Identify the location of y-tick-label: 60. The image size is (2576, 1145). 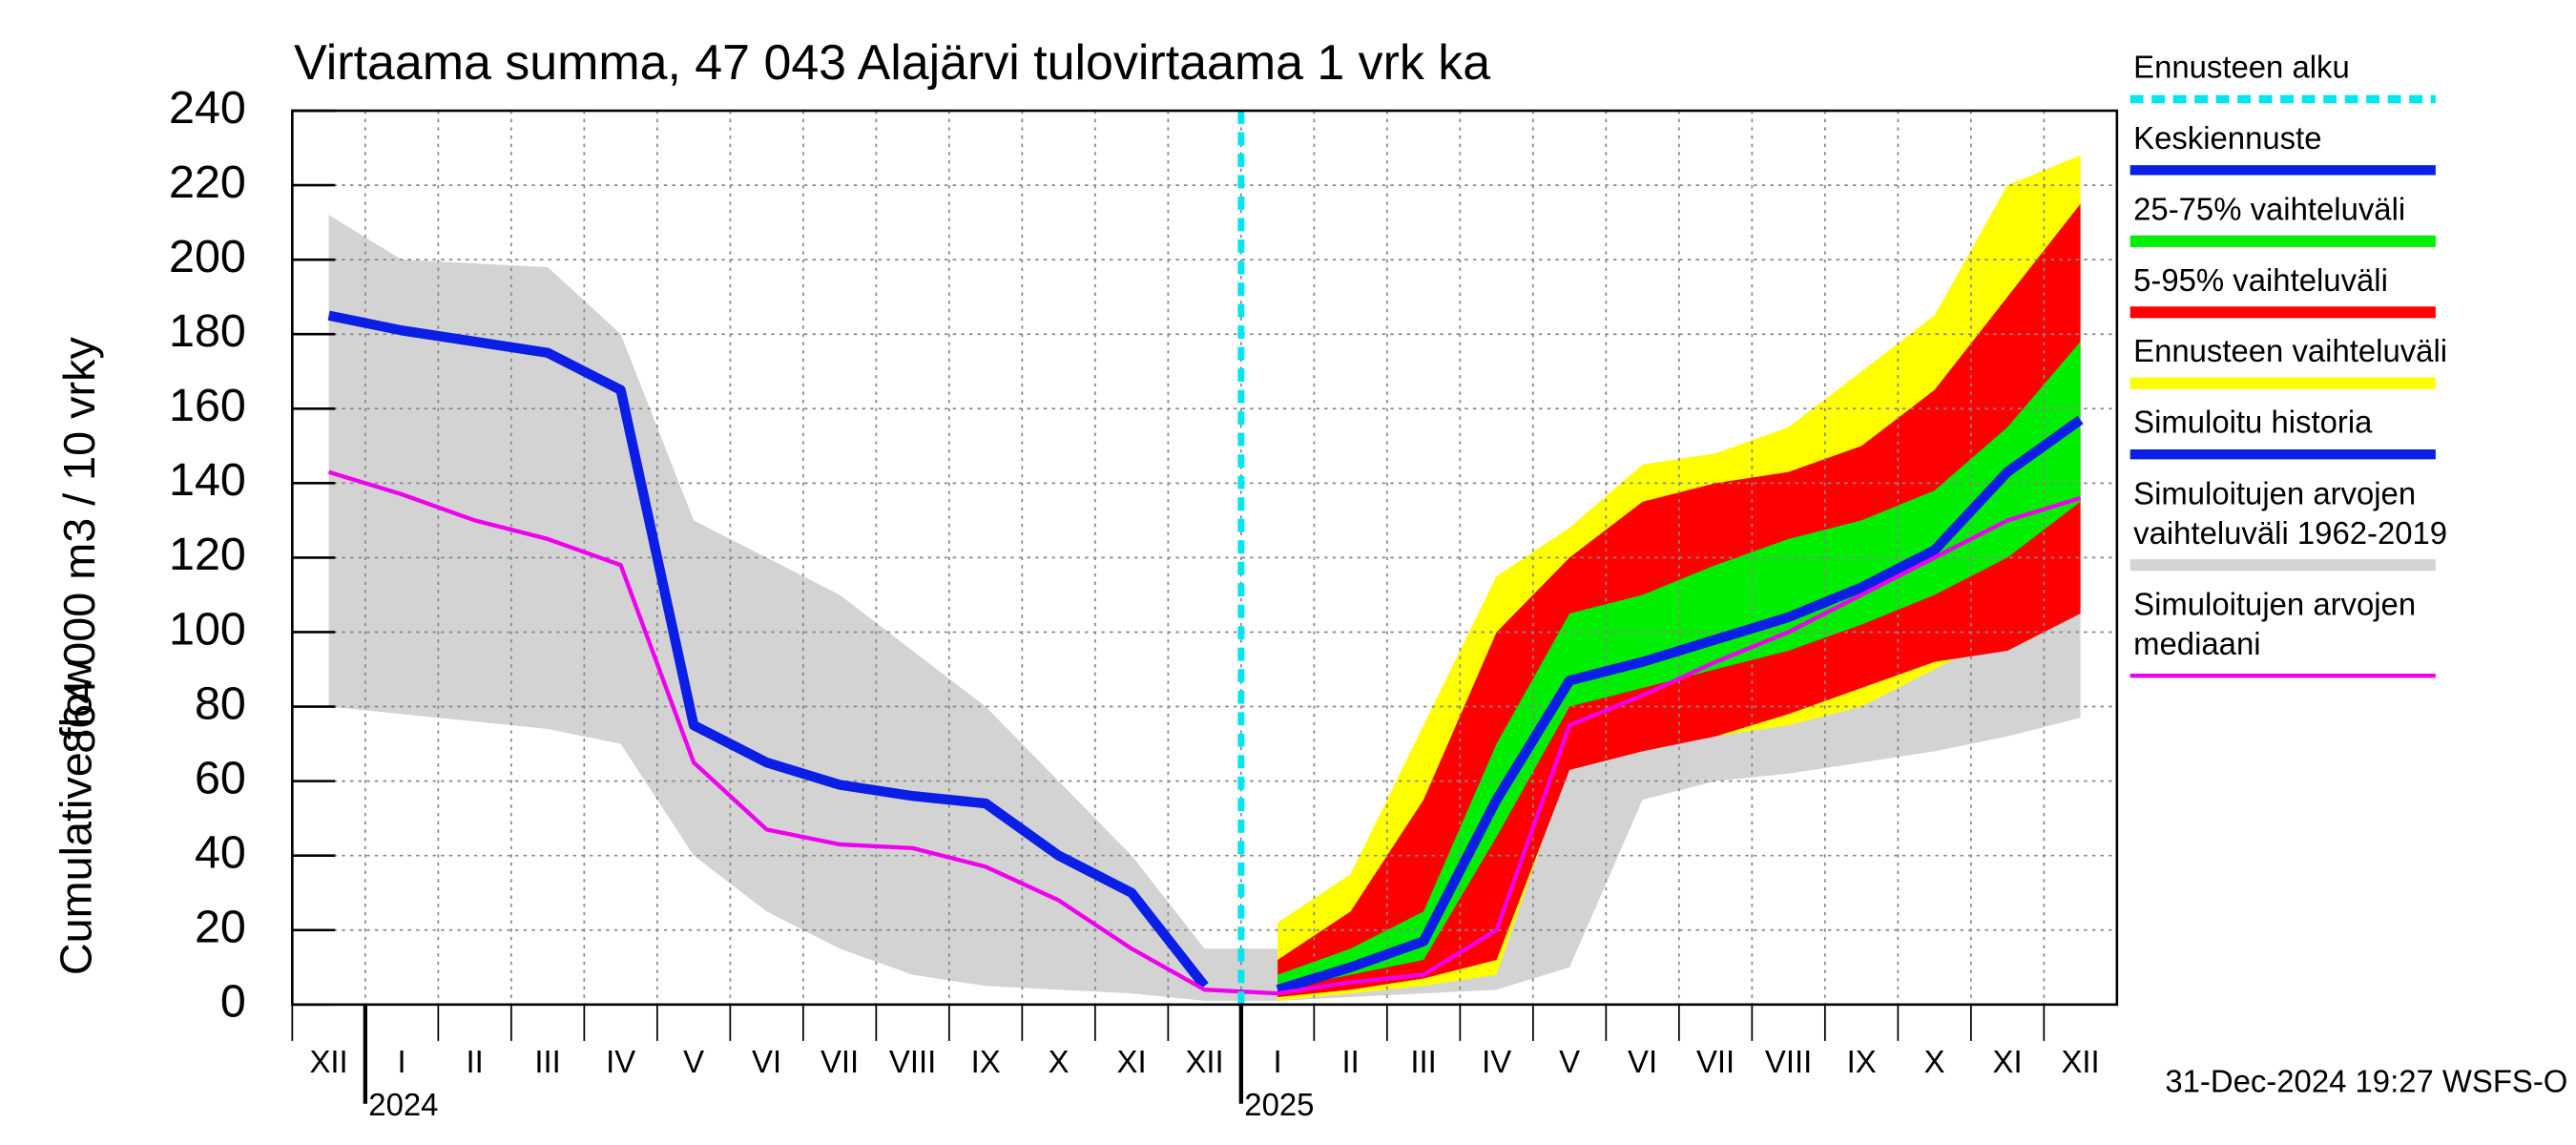
(220, 777).